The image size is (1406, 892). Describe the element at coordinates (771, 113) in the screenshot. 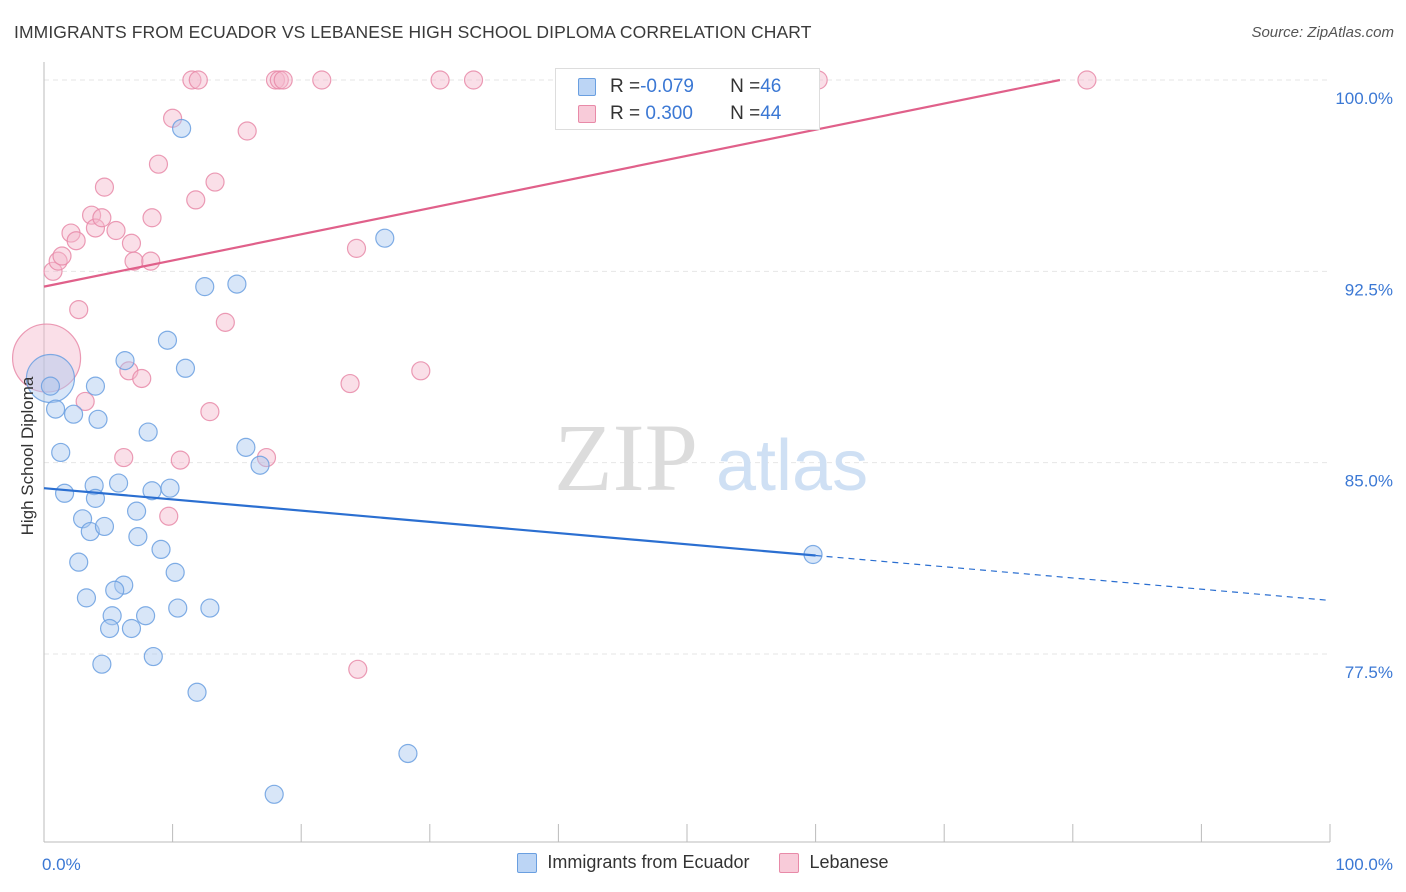

I see `legend-n-value: 44` at that location.